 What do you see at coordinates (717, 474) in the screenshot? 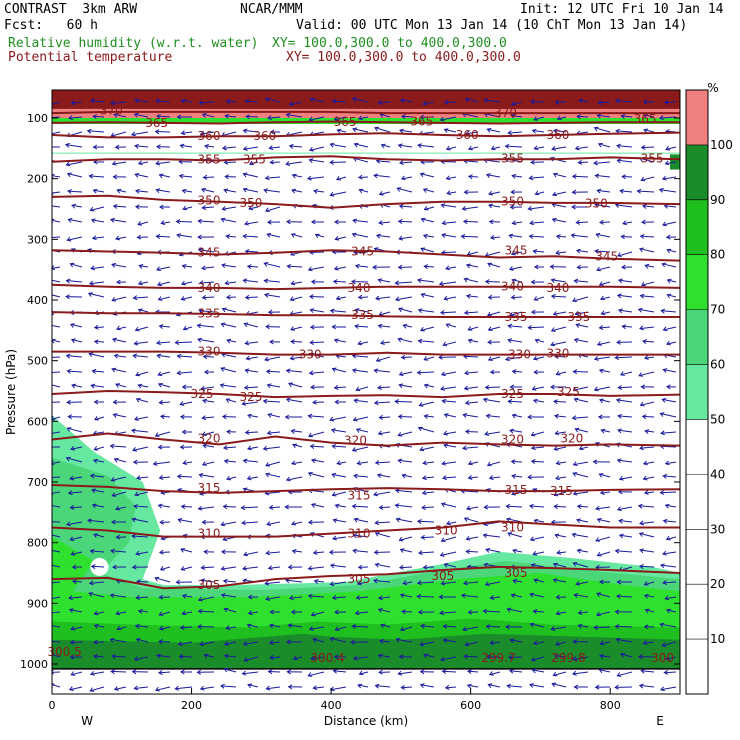
I see `colorbar-tick-label: 40` at bounding box center [717, 474].